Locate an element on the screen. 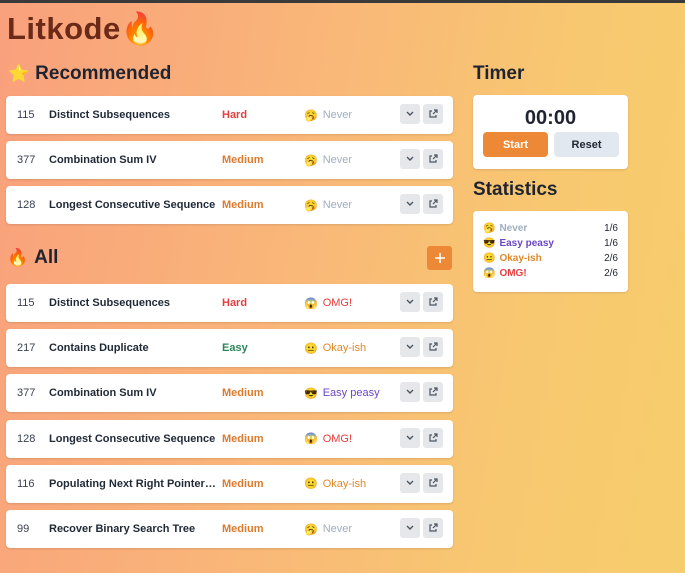 This screenshot has height=573, width=685. status-emoji-icon: 😎 is located at coordinates (311, 393).